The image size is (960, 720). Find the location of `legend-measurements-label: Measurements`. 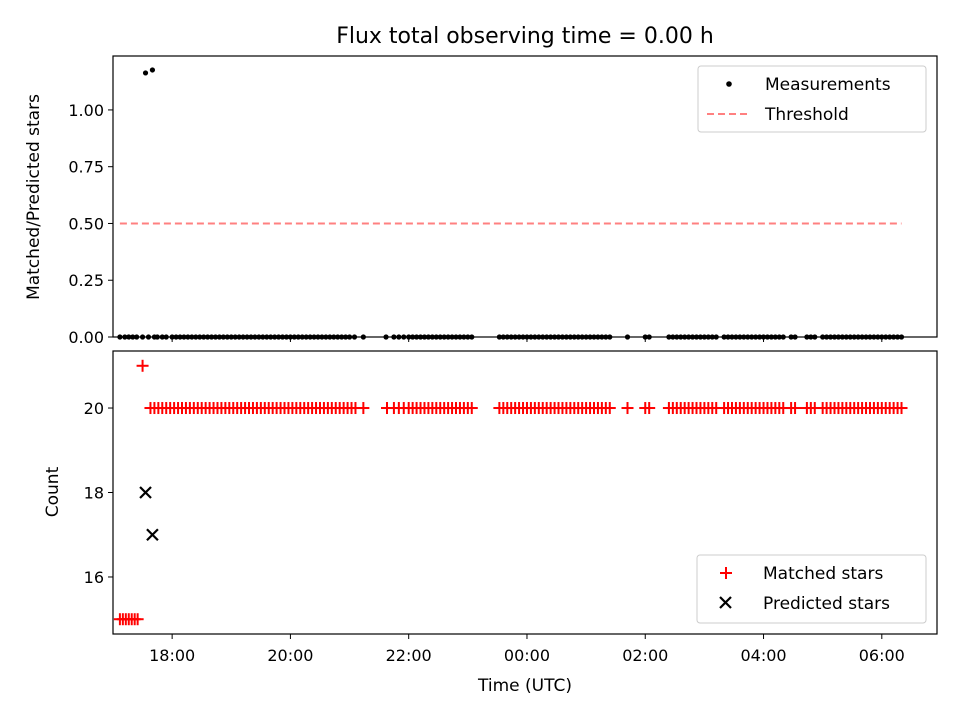

legend-measurements-label: Measurements is located at coordinates (828, 85).